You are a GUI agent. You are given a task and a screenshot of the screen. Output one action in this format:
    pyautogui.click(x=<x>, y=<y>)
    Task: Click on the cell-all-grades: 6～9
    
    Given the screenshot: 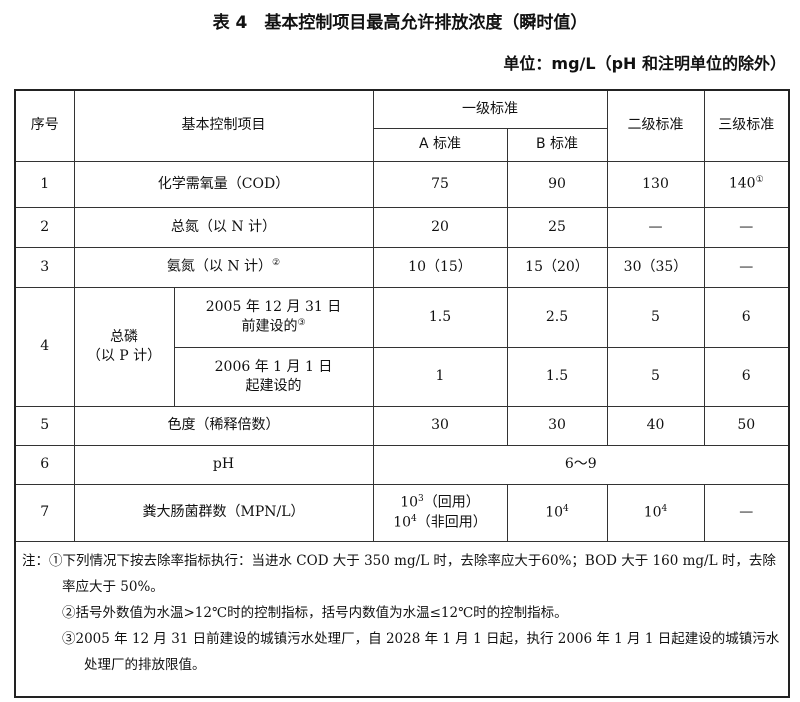 What is the action you would take?
    pyautogui.click(x=581, y=464)
    